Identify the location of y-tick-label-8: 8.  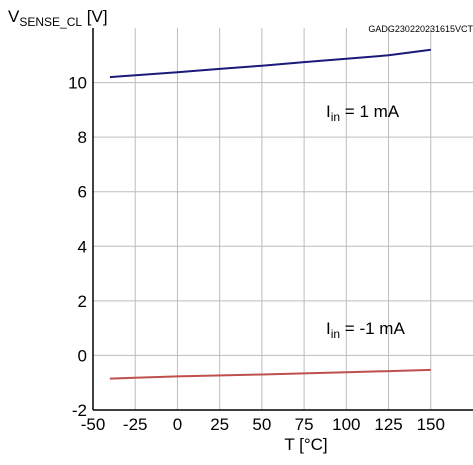
(82, 137).